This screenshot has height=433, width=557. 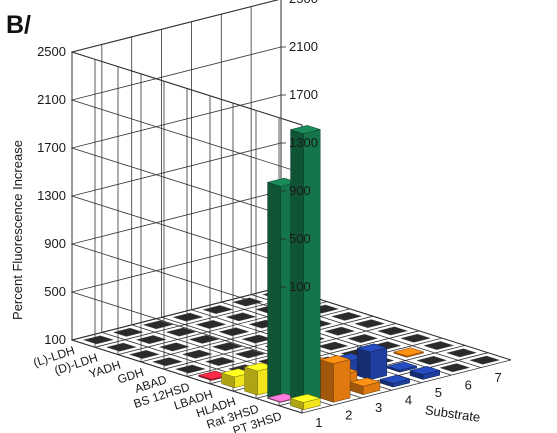 I want to click on bar-4-pt-3hsd, so click(x=395, y=381).